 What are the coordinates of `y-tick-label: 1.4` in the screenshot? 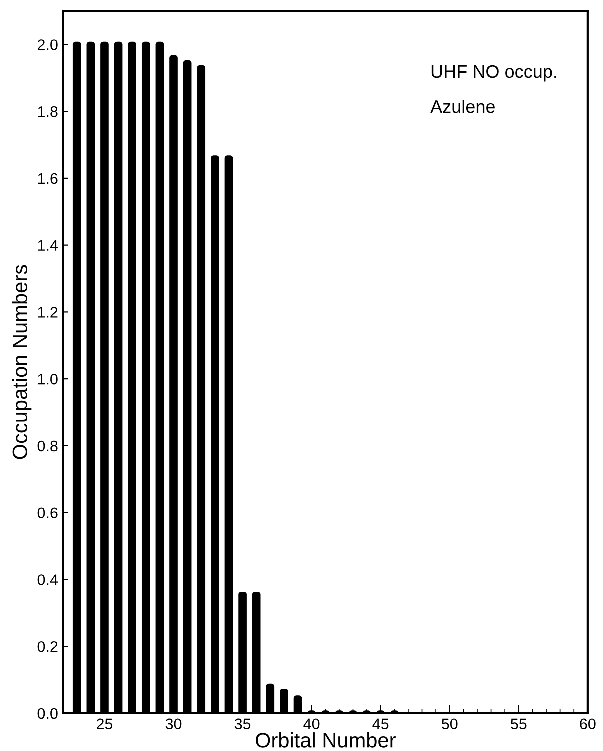 It's located at (48, 245).